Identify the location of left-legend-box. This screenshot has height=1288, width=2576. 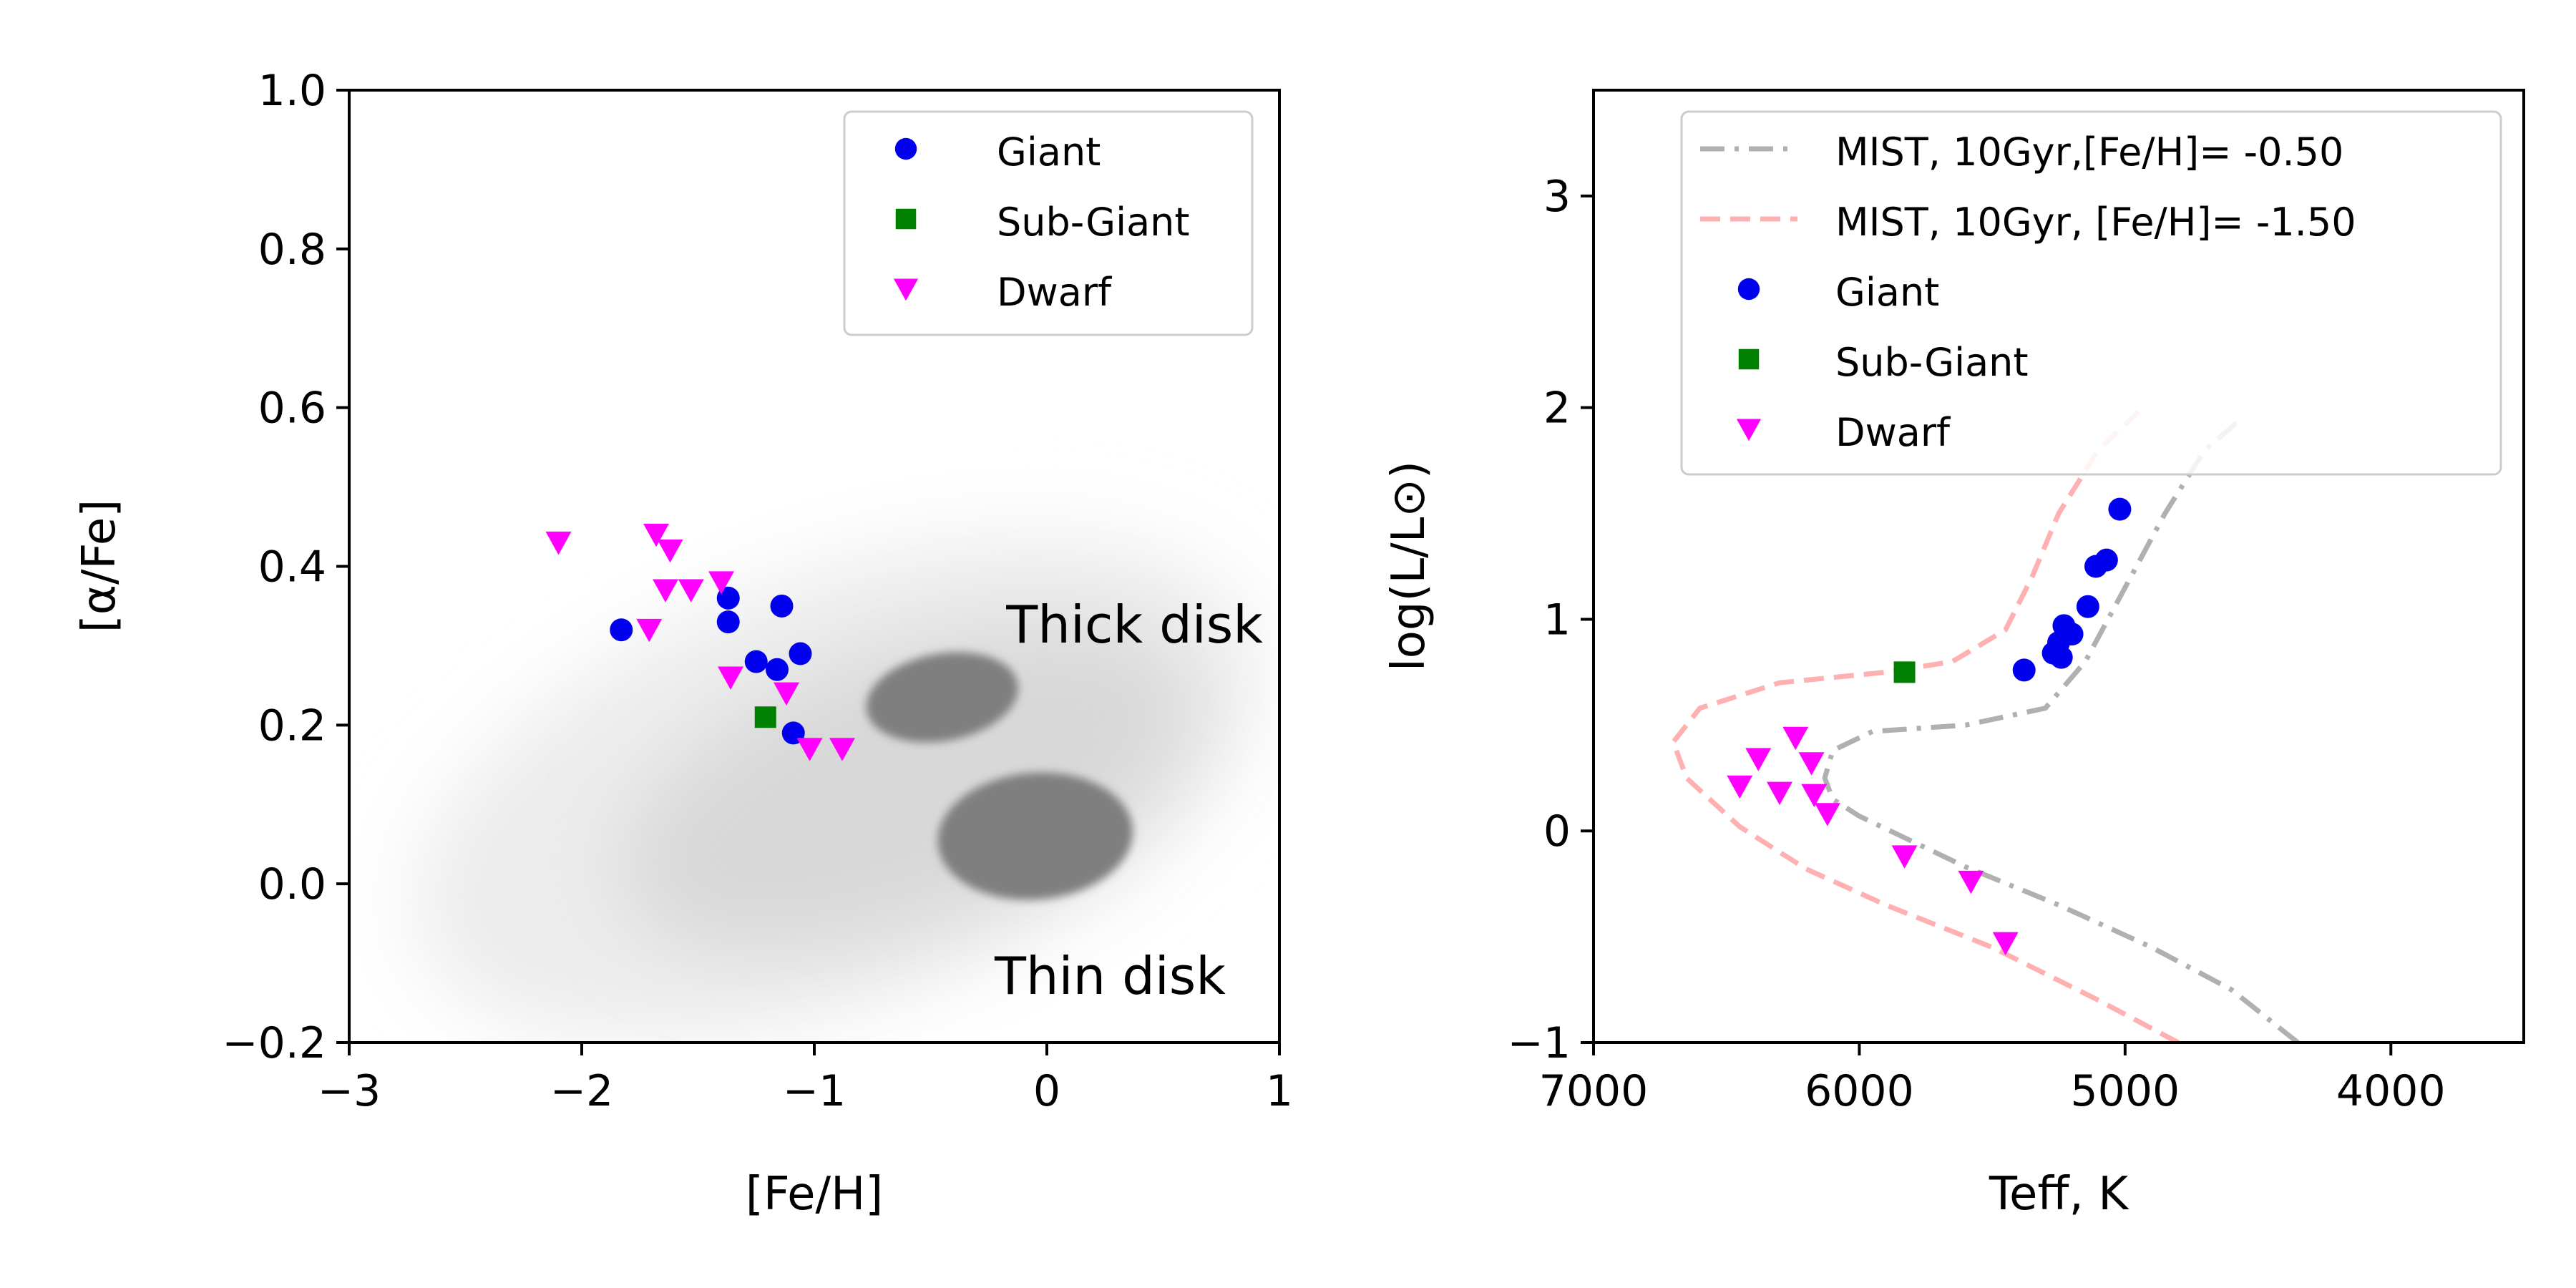
(1048, 223).